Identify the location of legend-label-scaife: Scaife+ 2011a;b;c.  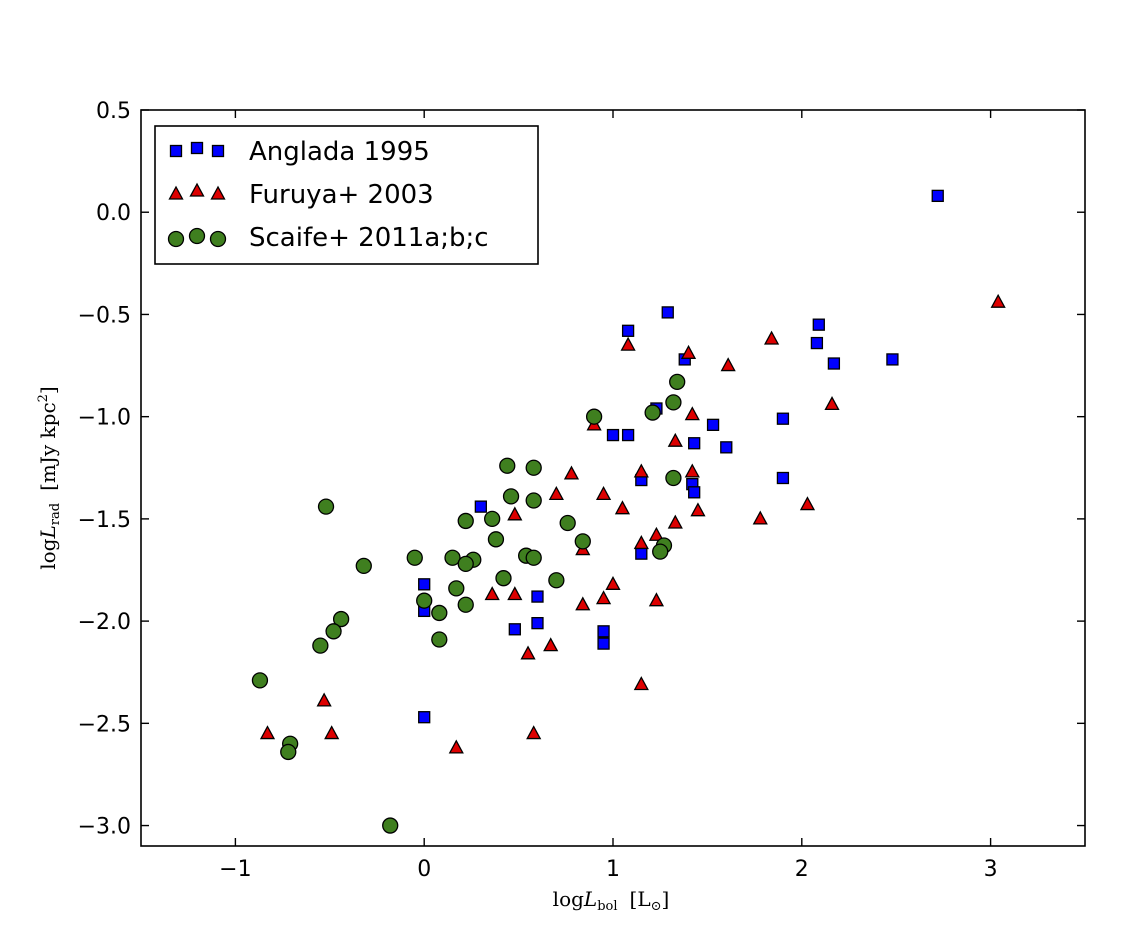
(369, 238).